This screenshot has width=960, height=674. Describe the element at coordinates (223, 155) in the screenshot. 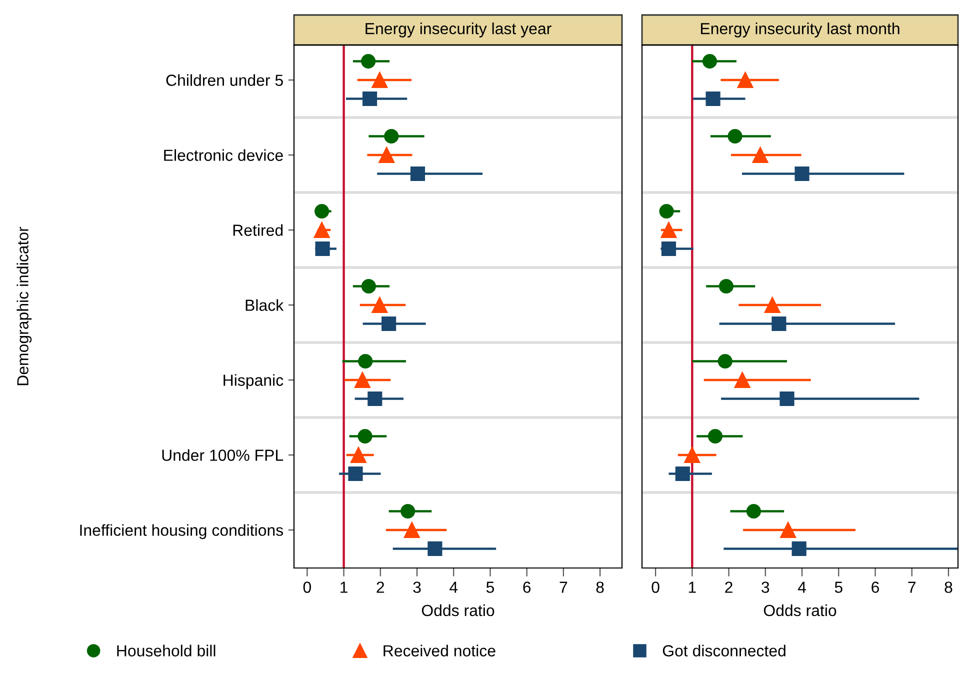

I see `y-tick-label: Electronic device` at that location.